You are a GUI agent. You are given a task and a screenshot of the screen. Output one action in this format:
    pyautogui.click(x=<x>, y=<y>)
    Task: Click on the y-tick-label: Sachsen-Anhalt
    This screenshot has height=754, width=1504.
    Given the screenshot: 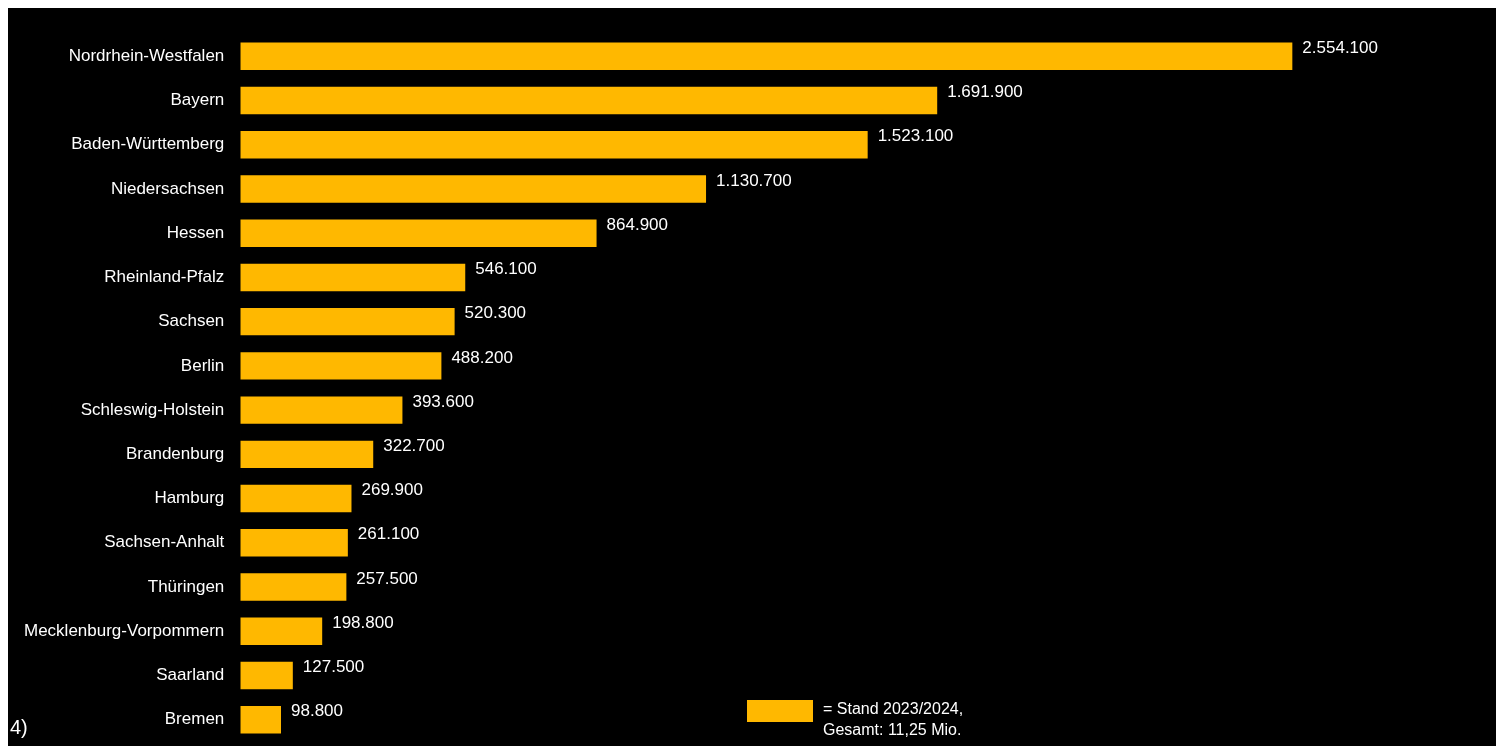 What is the action you would take?
    pyautogui.click(x=164, y=542)
    